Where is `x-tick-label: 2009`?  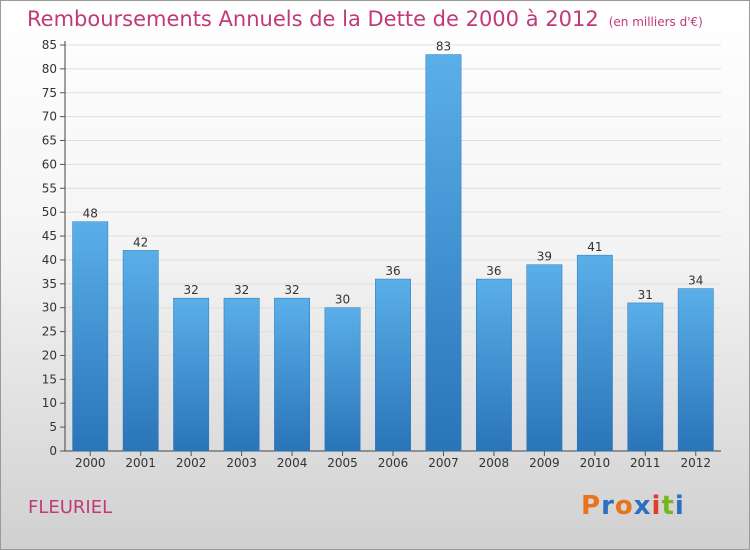
x-tick-label: 2009 is located at coordinates (544, 463).